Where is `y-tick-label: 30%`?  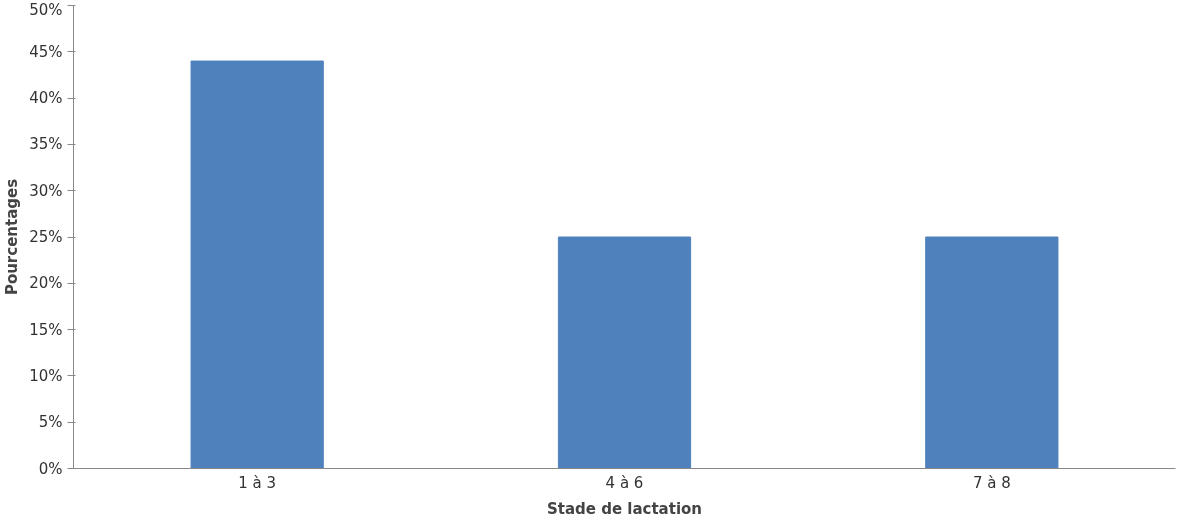
y-tick-label: 30% is located at coordinates (46, 190).